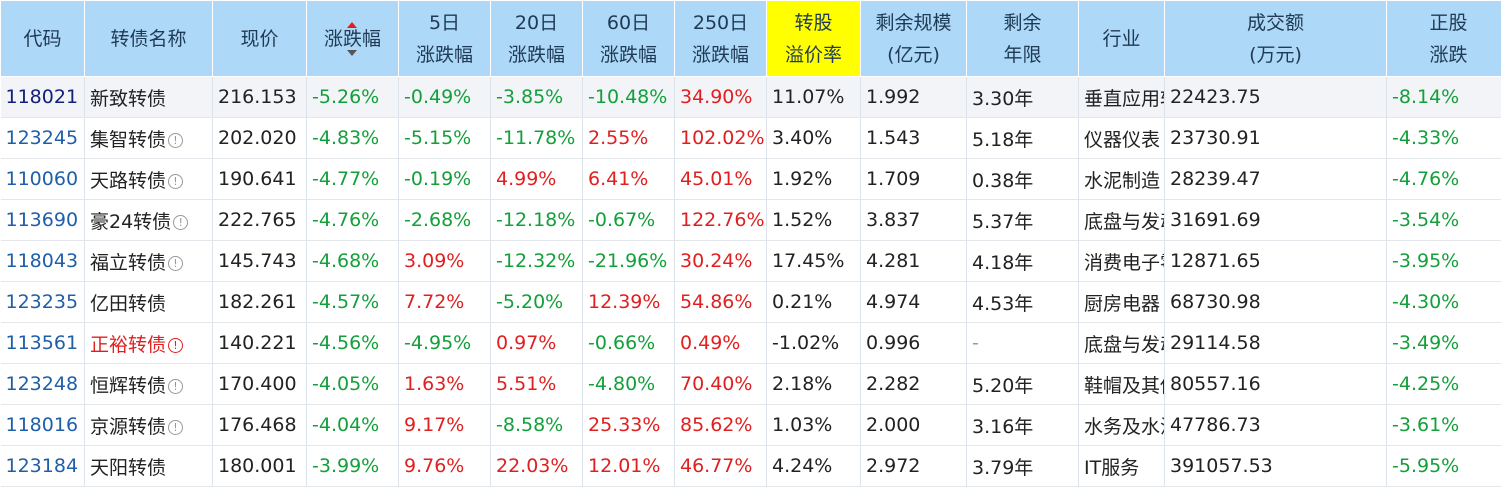 The height and width of the screenshot is (487, 1501). Describe the element at coordinates (1276, 302) in the screenshot. I see `cell-volume: 68730.98` at that location.